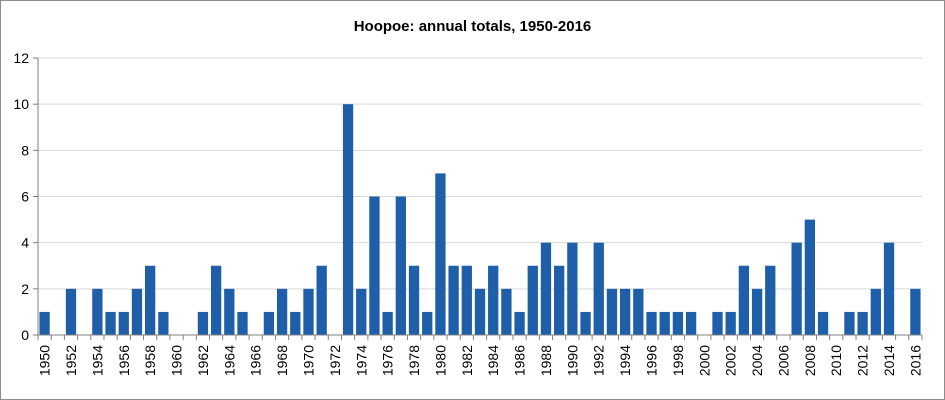  What do you see at coordinates (625, 311) in the screenshot?
I see `bar-1994` at bounding box center [625, 311].